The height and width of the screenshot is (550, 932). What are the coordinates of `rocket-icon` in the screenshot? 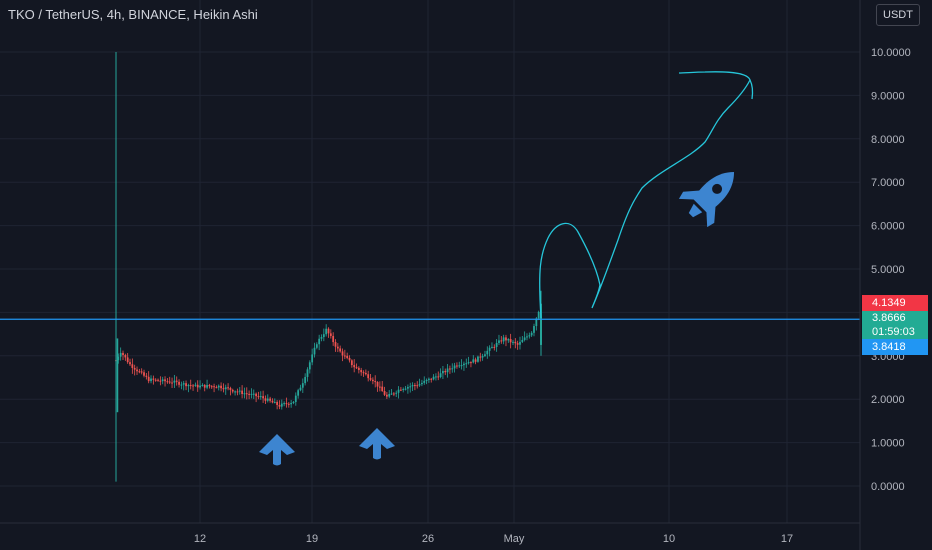 It's located at (706, 199).